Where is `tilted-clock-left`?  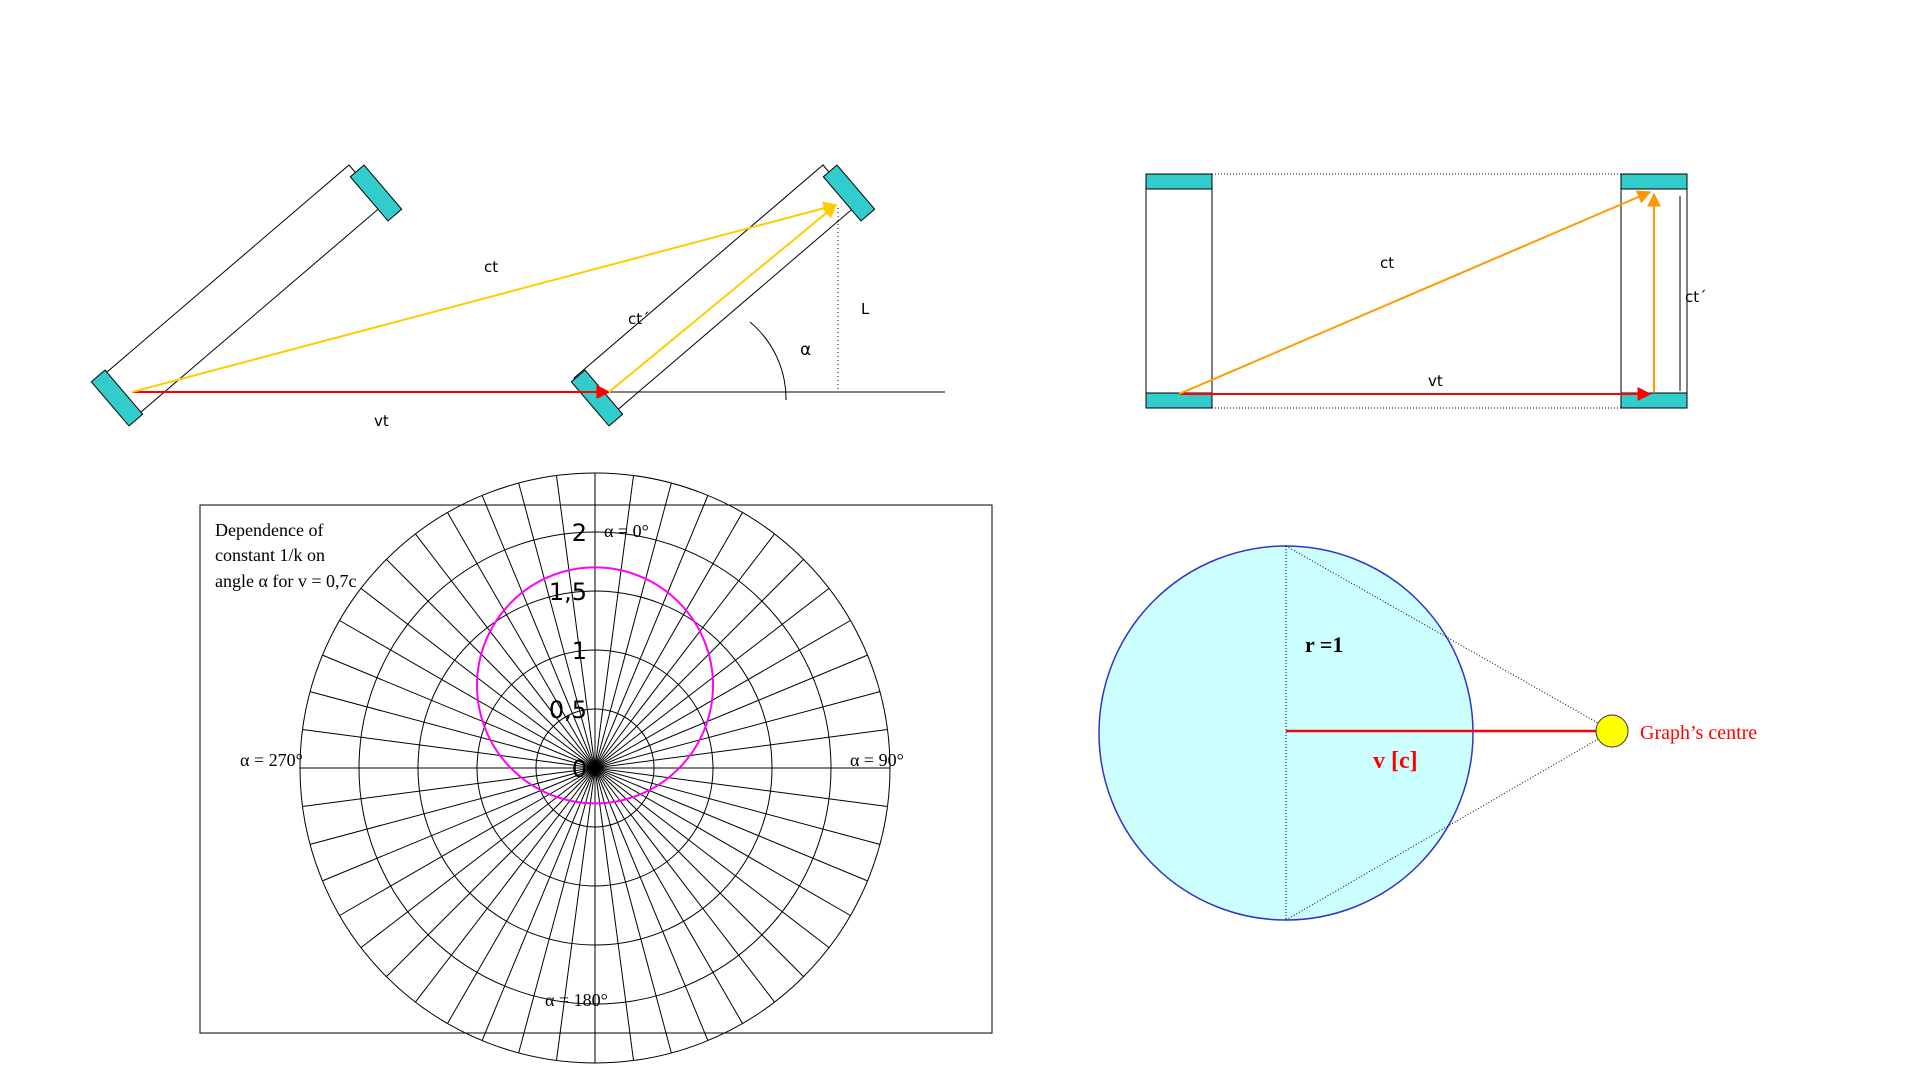
tilted-clock-left is located at coordinates (246, 295).